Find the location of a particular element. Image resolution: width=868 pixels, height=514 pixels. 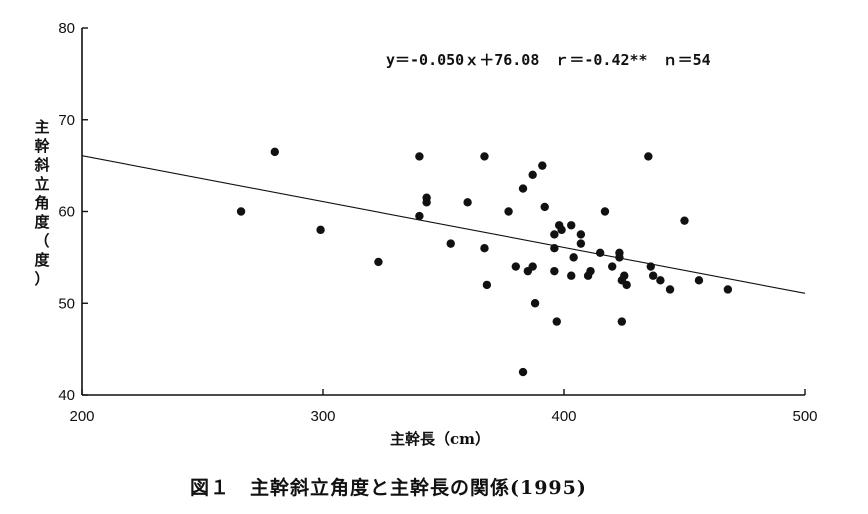

y-tick-label: 80 is located at coordinates (66, 28).